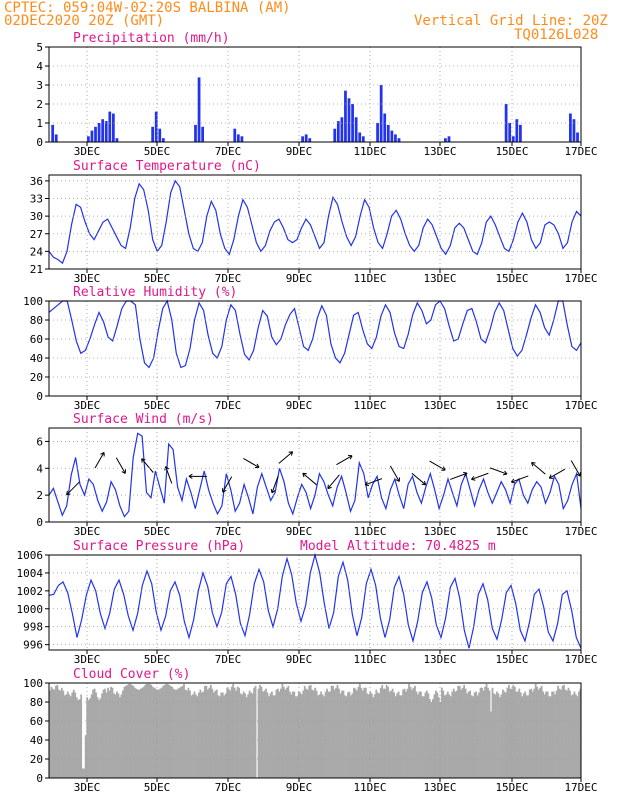 This screenshot has height=800, width=618. I want to click on x-tick-label: 11DEC, so click(369, 531).